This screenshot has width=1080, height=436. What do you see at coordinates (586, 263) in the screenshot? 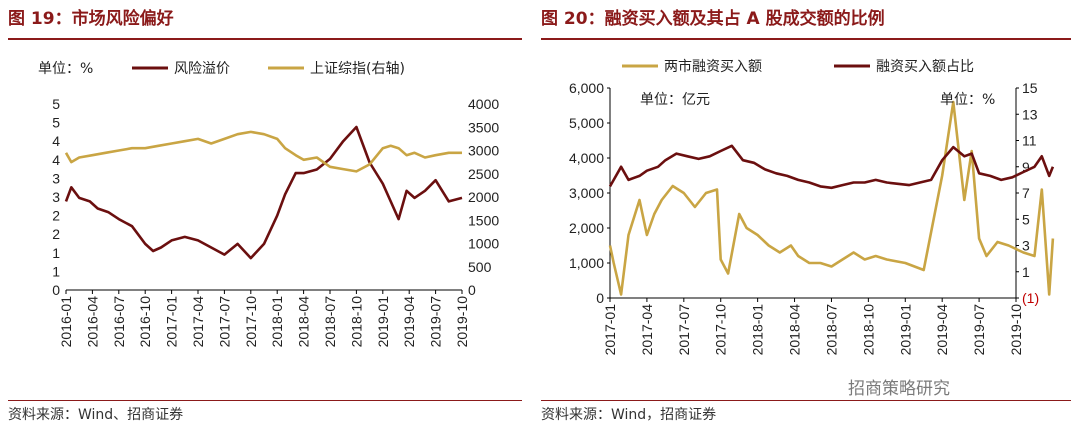
I see `y-left-tick-label: 1,000` at bounding box center [586, 263].